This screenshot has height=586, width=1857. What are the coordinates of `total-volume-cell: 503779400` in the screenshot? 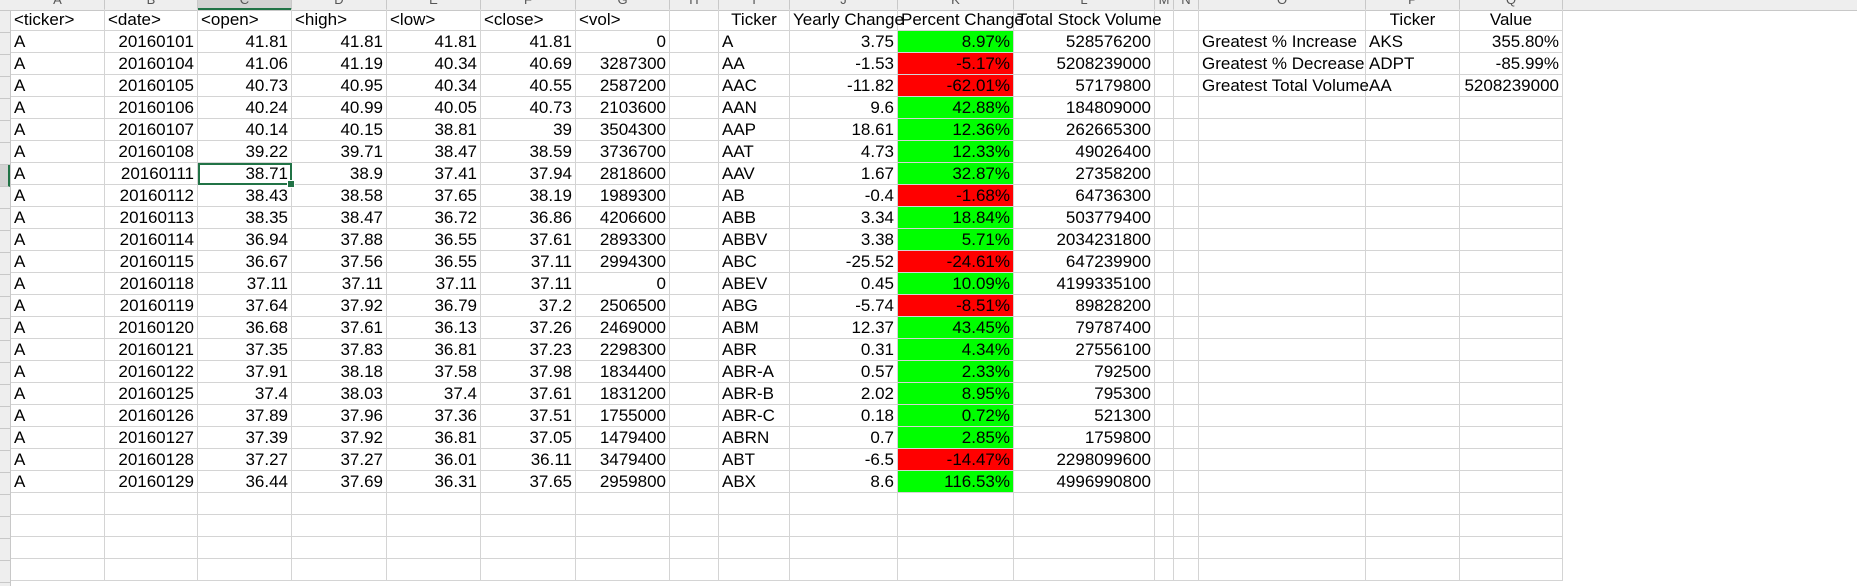 It's located at (1084, 218).